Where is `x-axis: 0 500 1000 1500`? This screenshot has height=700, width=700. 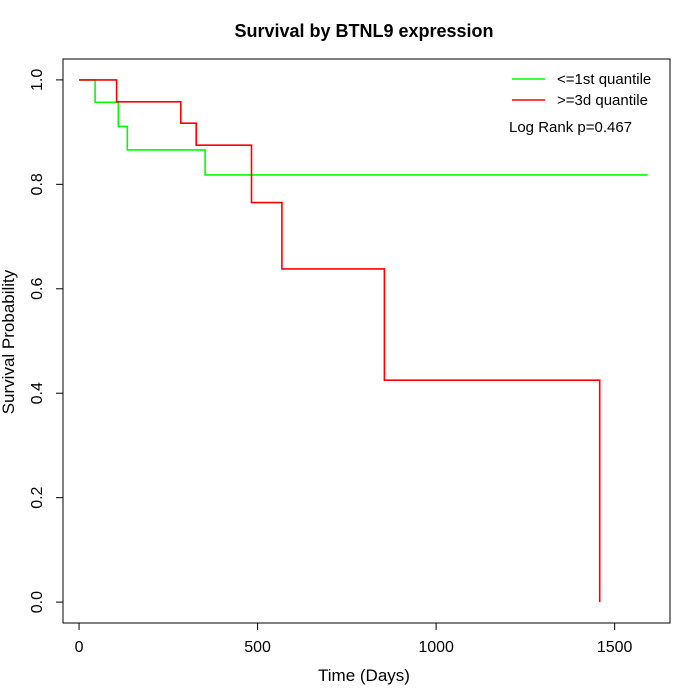
x-axis: 0 500 1000 1500 is located at coordinates (354, 639).